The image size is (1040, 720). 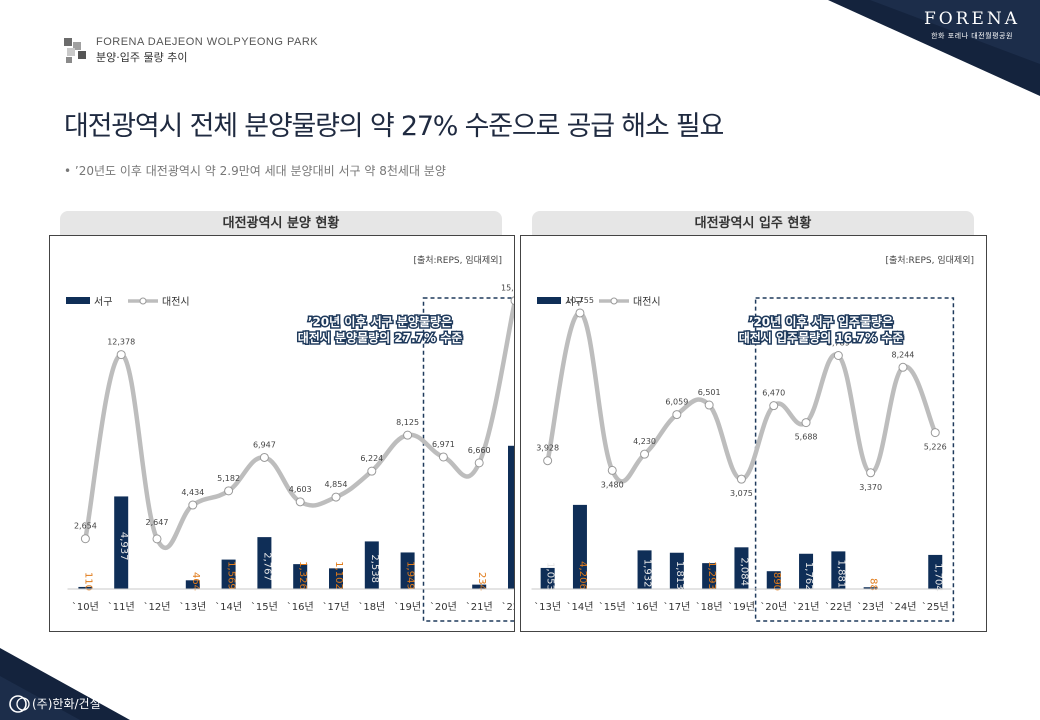 I want to click on x-tick-`14년: `14년, so click(x=579, y=607).